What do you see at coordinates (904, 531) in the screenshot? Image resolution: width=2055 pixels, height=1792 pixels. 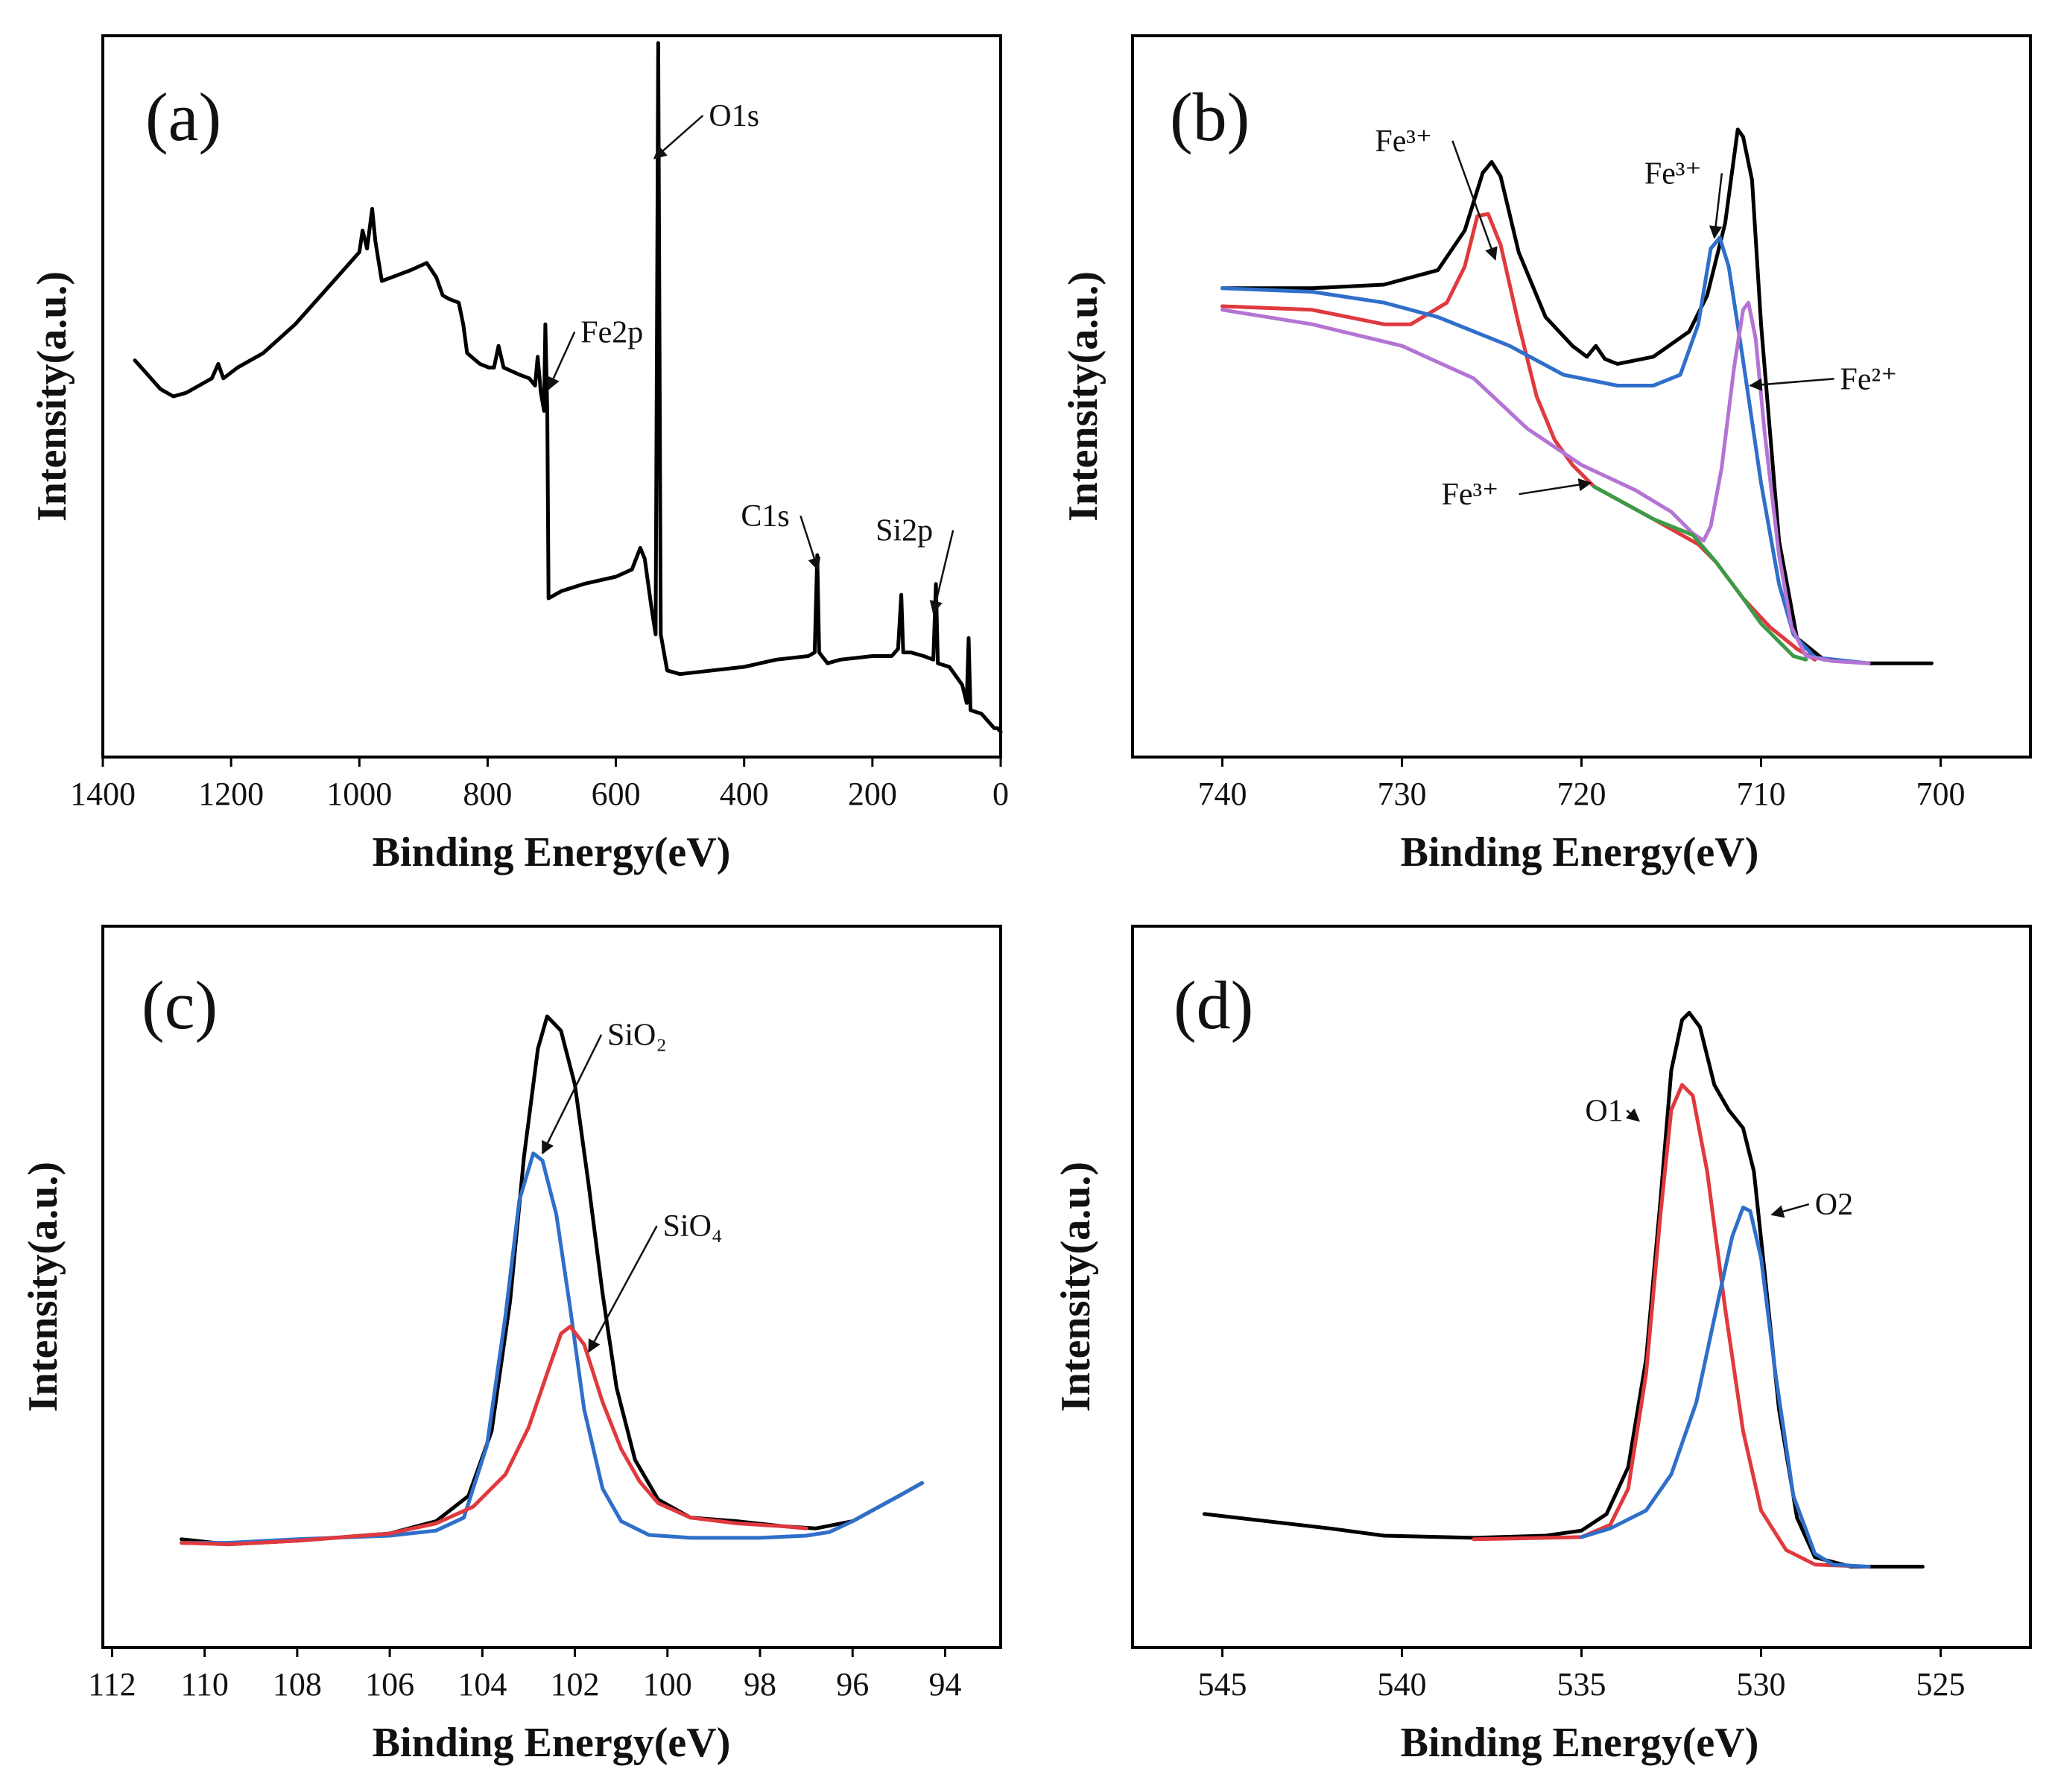 I see `annotation-label: Si2p` at bounding box center [904, 531].